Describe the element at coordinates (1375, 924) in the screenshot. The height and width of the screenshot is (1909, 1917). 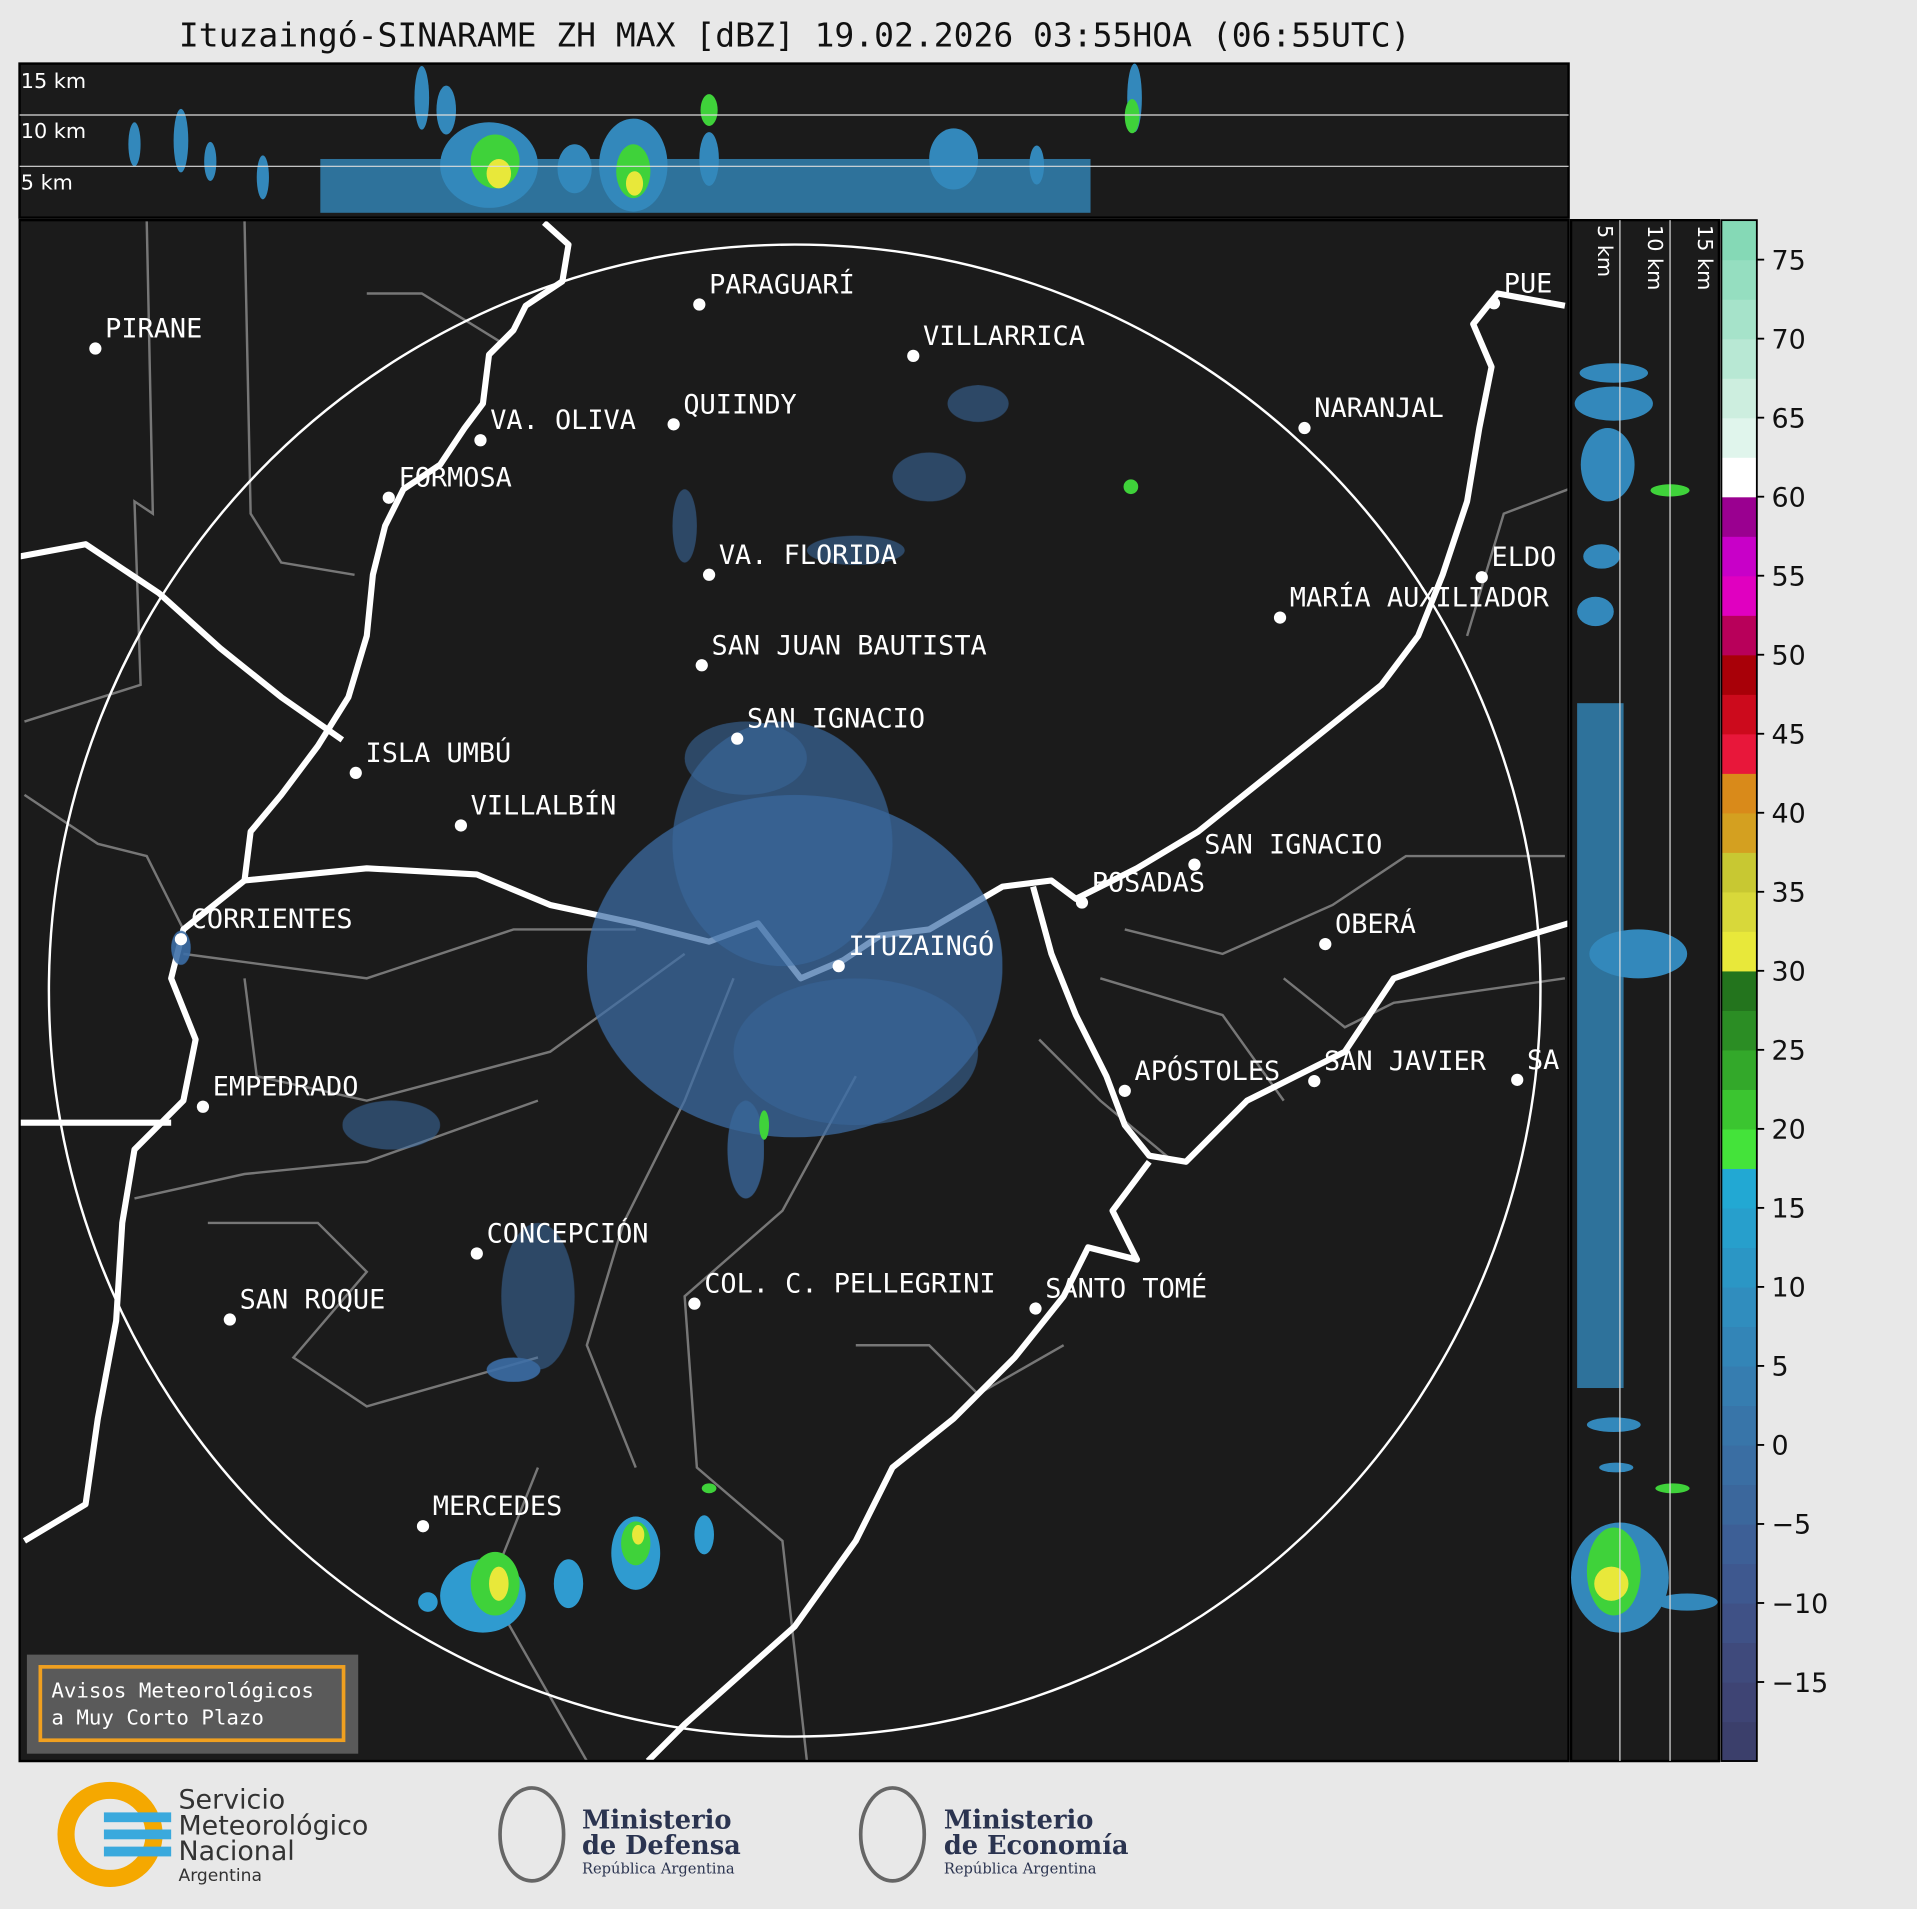
I see `city-label: OBERÁ` at that location.